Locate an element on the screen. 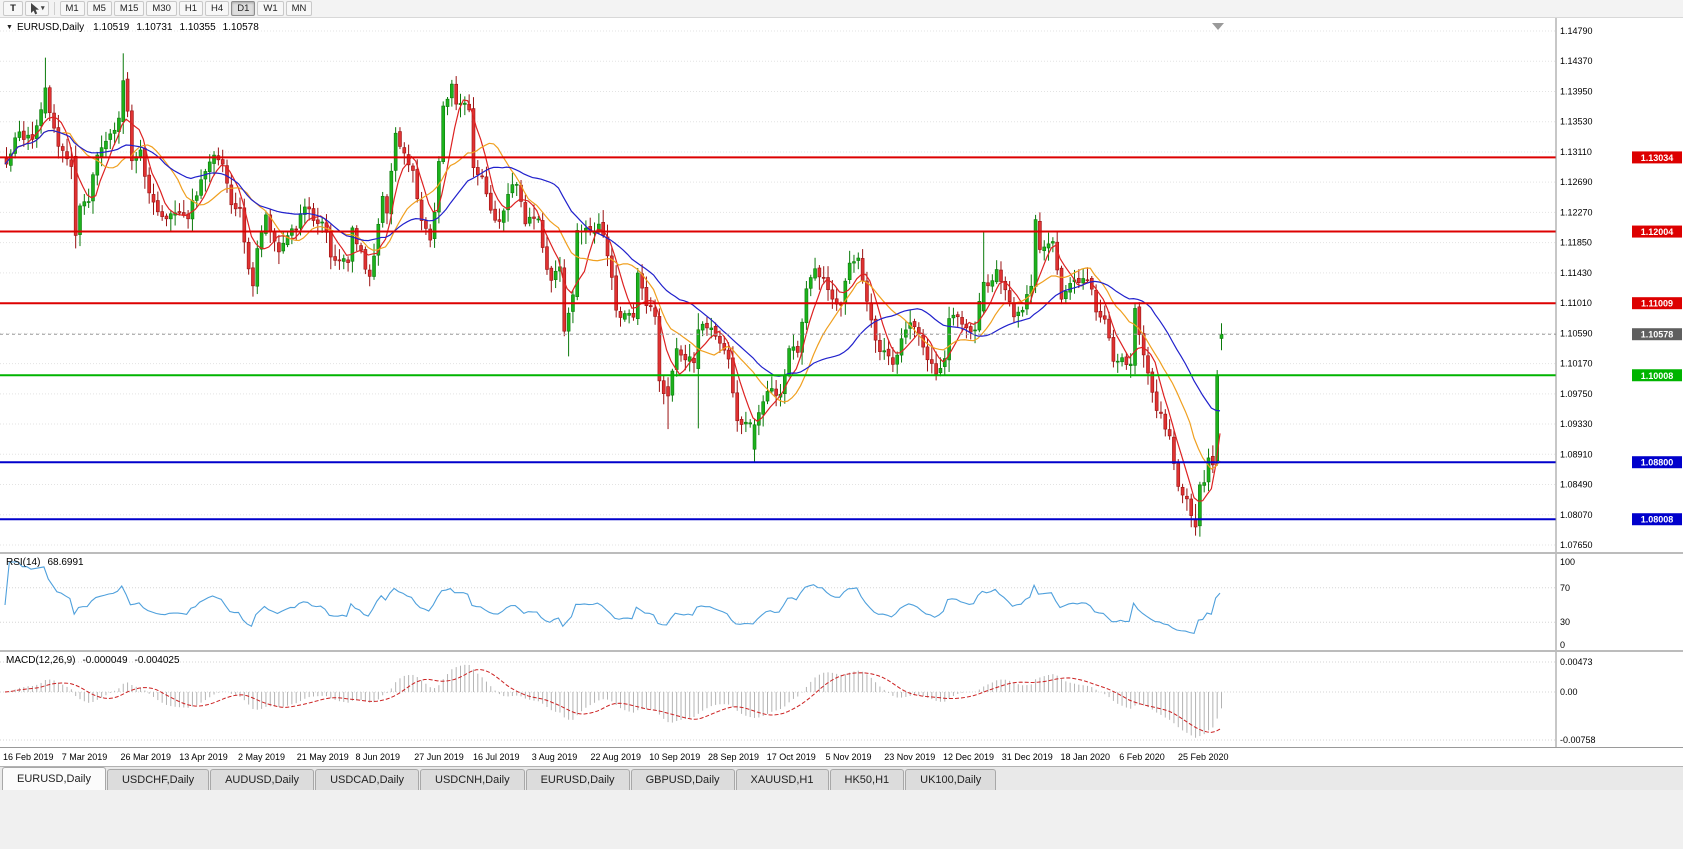 Image resolution: width=1683 pixels, height=849 pixels. date-tick-label: 7 Mar 2019 is located at coordinates (84, 757).